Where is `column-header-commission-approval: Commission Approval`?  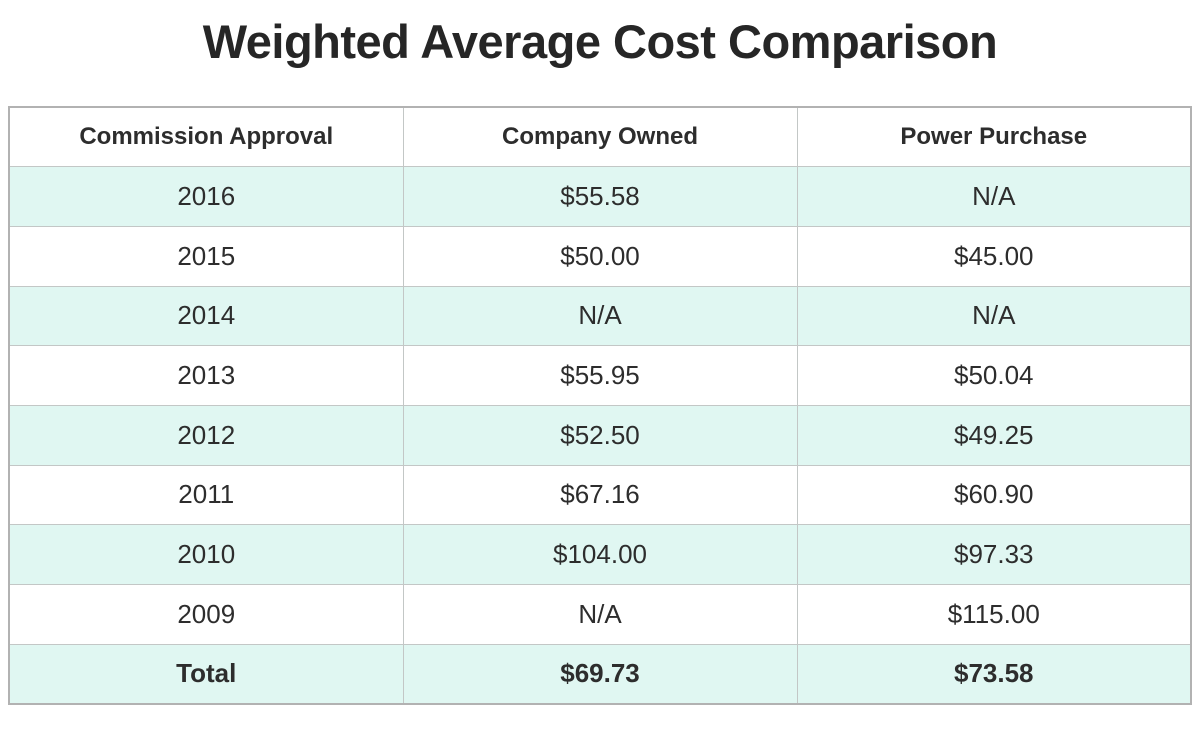 column-header-commission-approval: Commission Approval is located at coordinates (206, 137).